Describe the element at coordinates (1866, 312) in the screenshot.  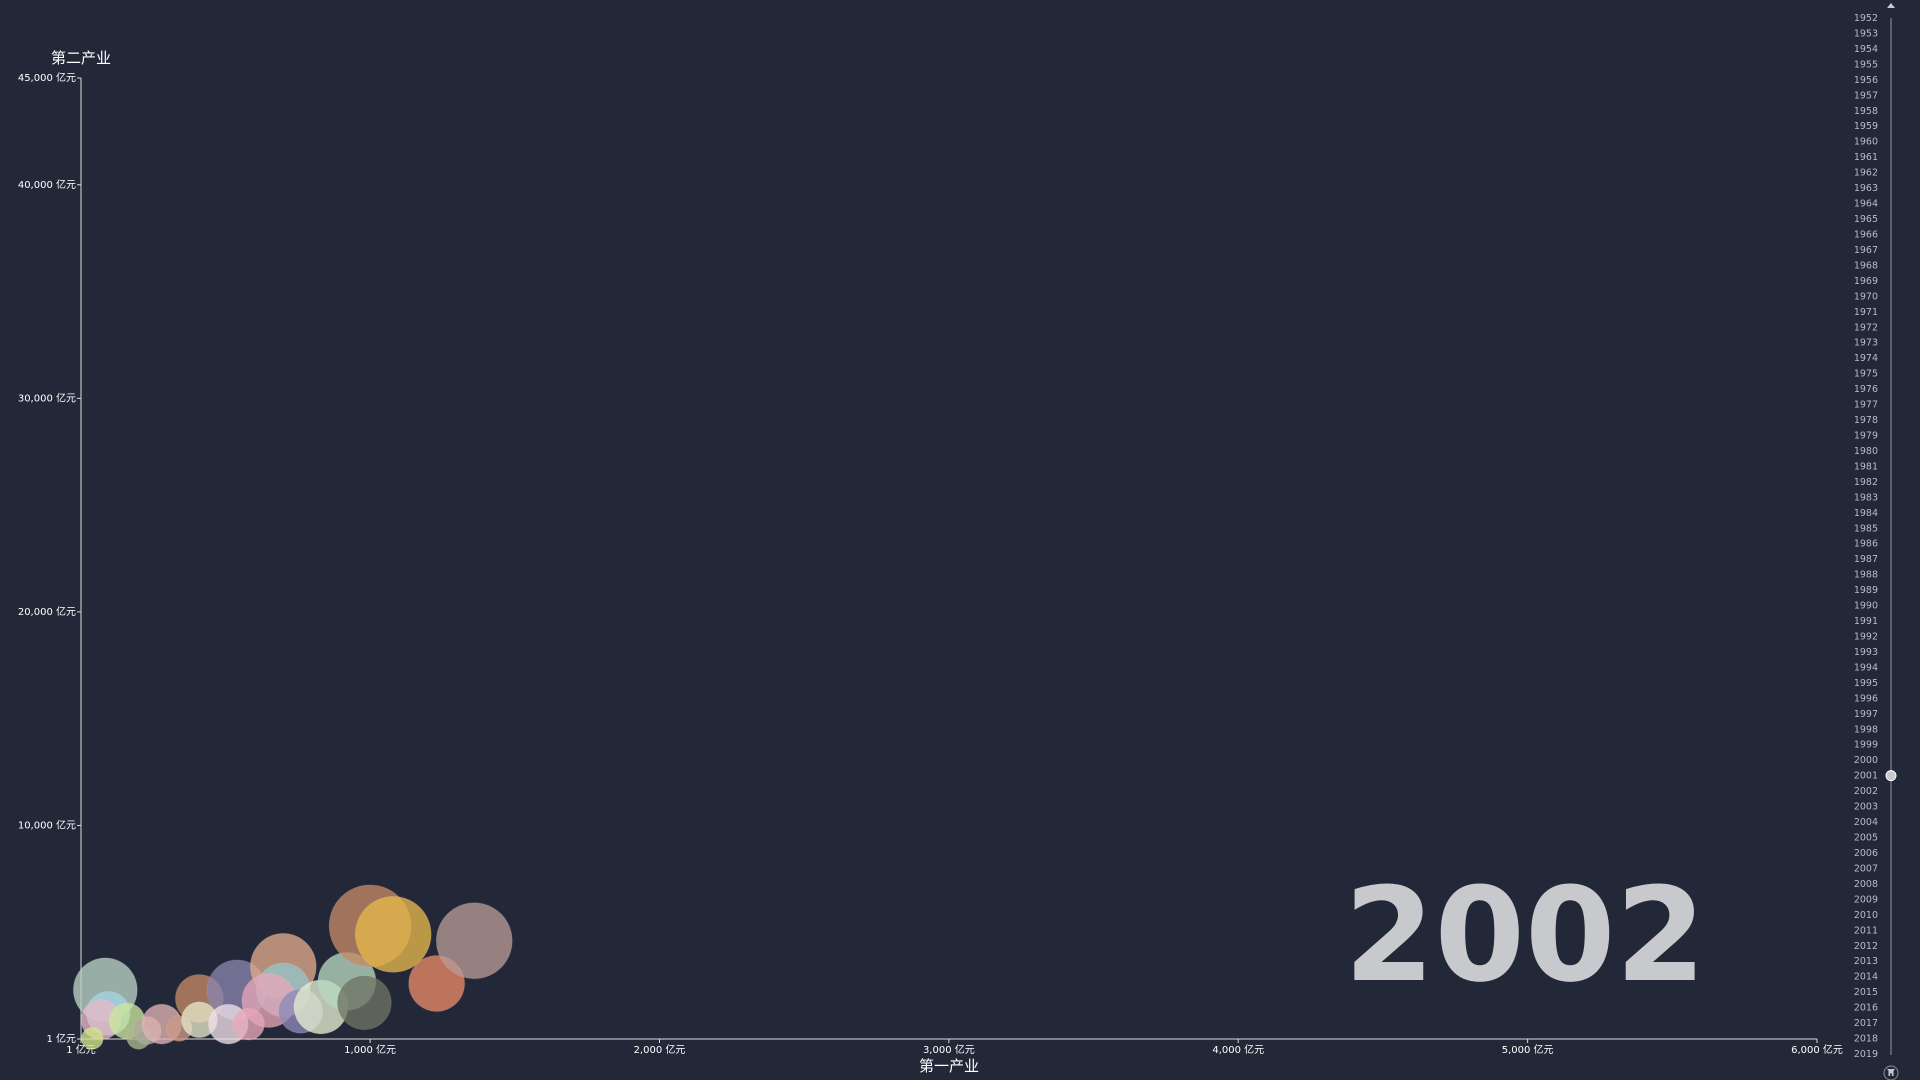
I see `timeline-year-label: 1971` at that location.